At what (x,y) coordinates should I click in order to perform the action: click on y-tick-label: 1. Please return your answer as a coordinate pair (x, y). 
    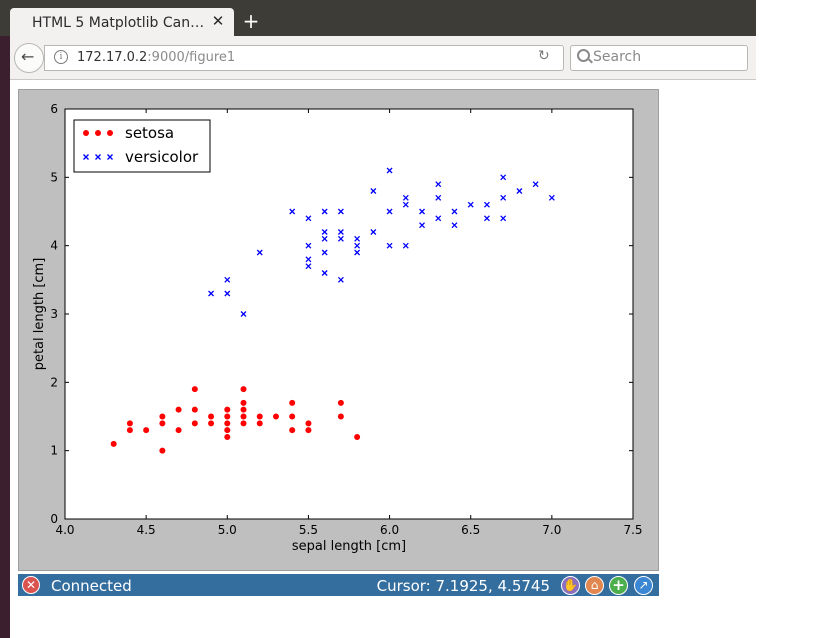
    Looking at the image, I should click on (54, 451).